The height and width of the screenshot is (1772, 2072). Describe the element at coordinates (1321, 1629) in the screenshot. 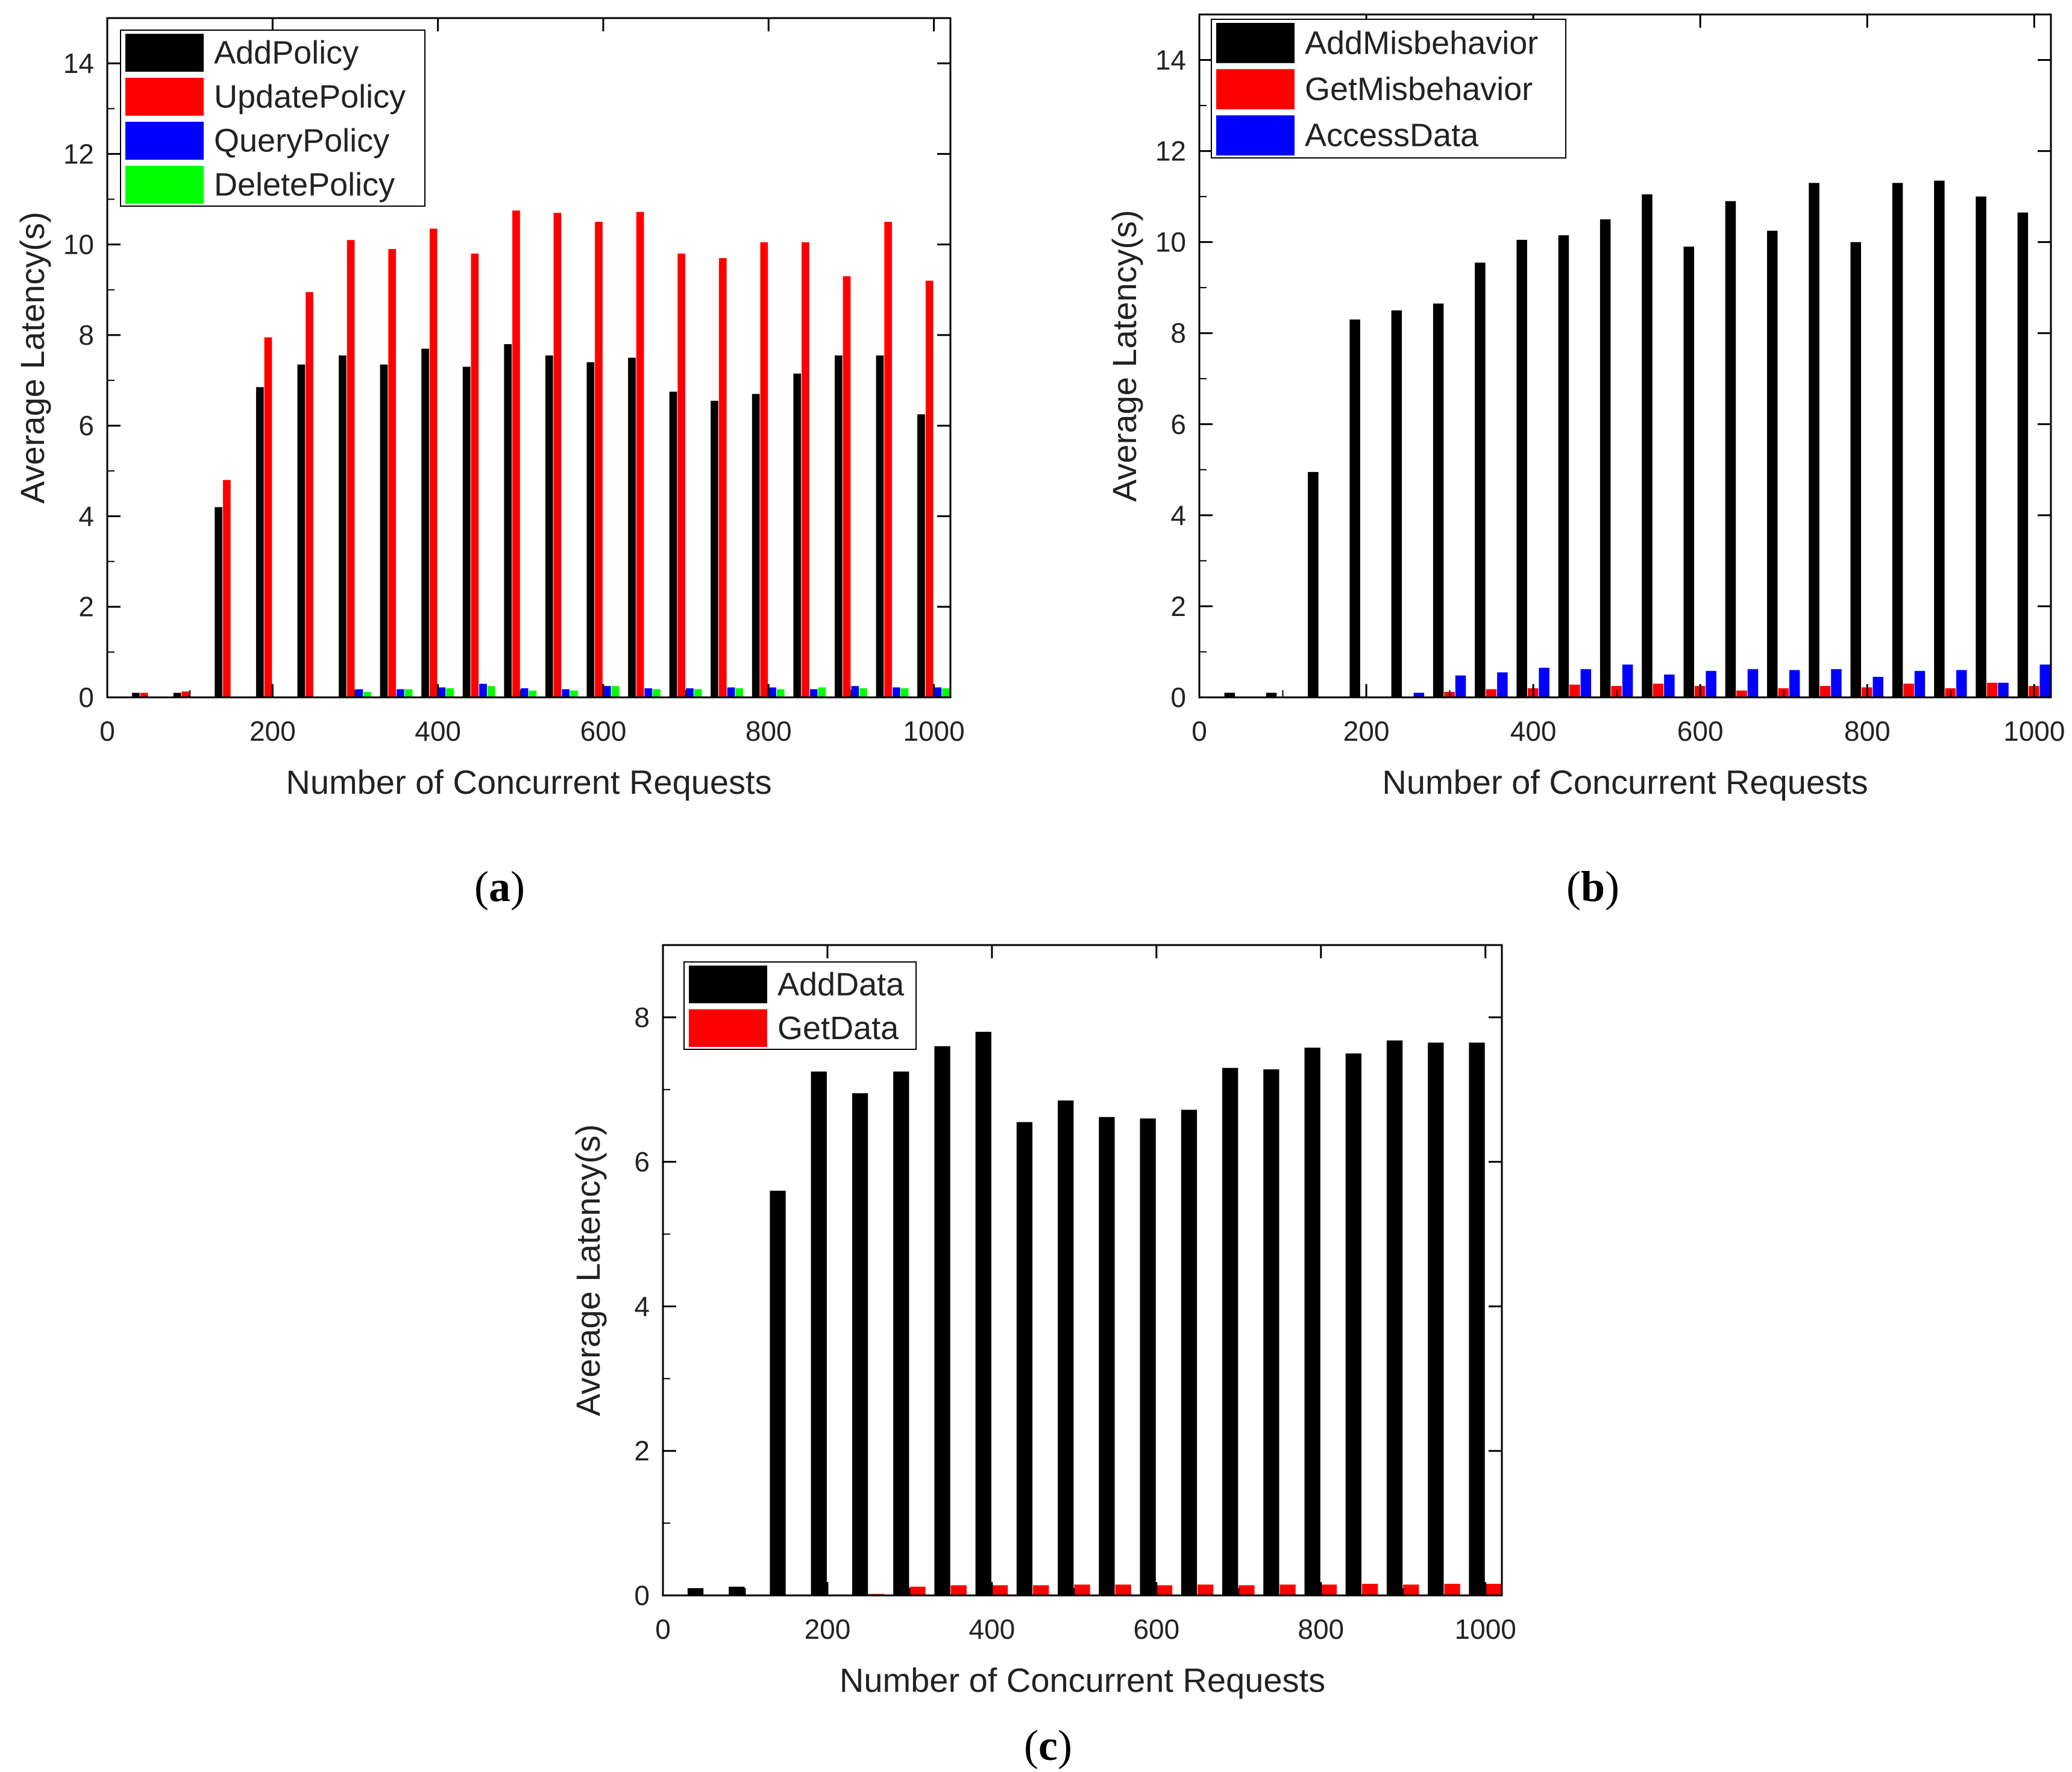

I see `x-tick-label: 800` at that location.